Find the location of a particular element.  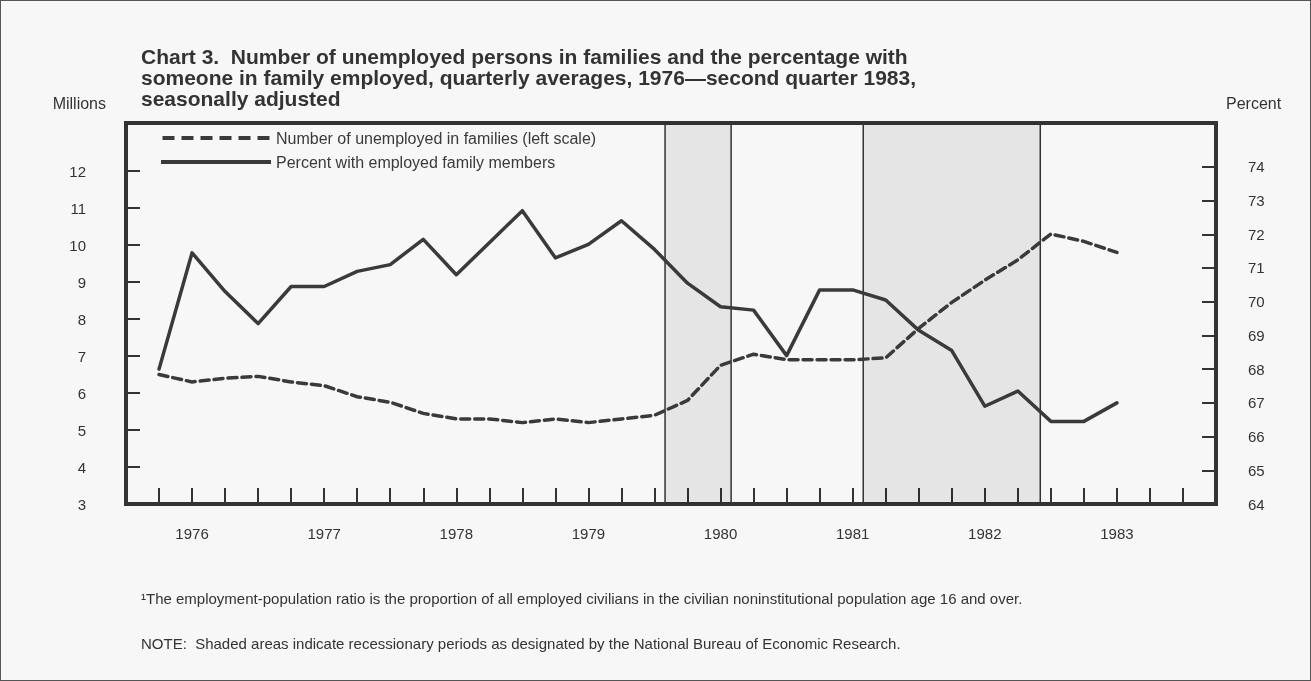

y-tick-label: 6 is located at coordinates (81, 393).